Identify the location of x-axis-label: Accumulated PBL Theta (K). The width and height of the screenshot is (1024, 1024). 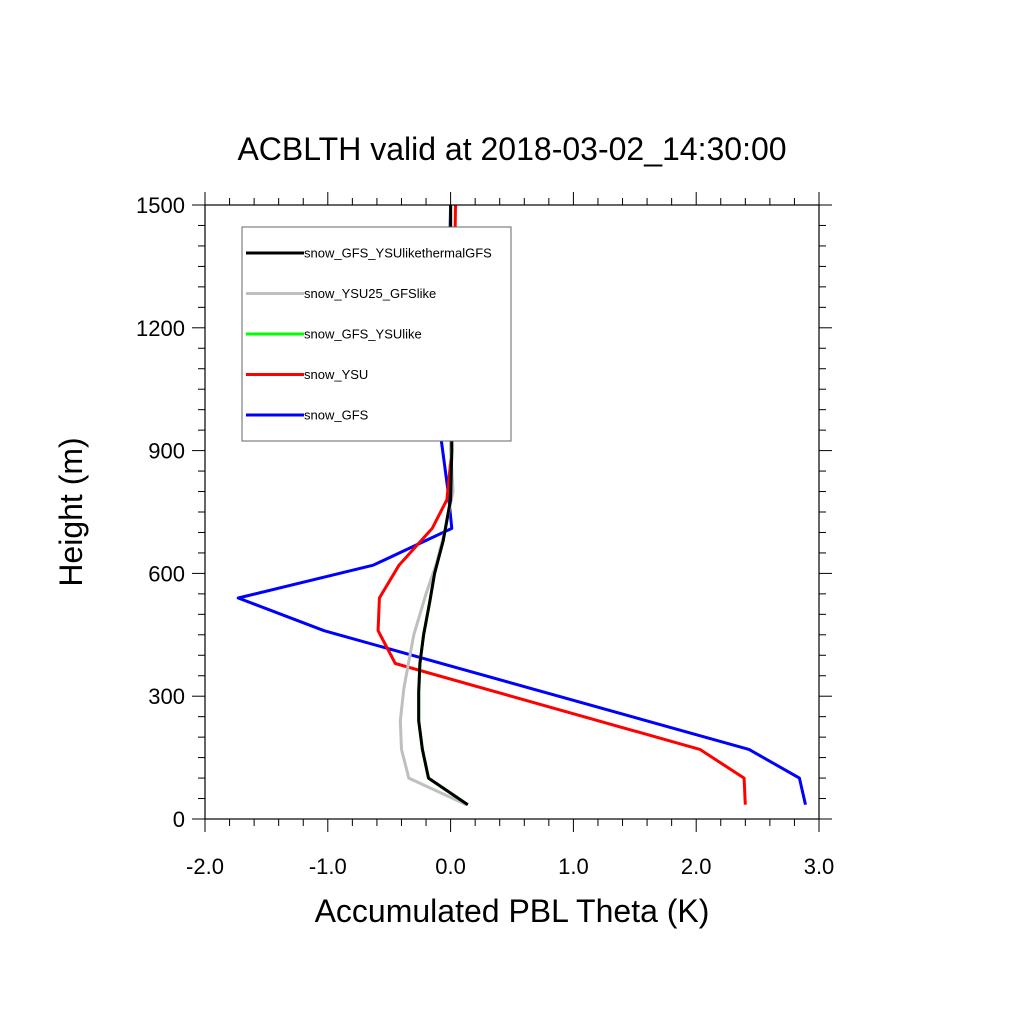
(512, 911).